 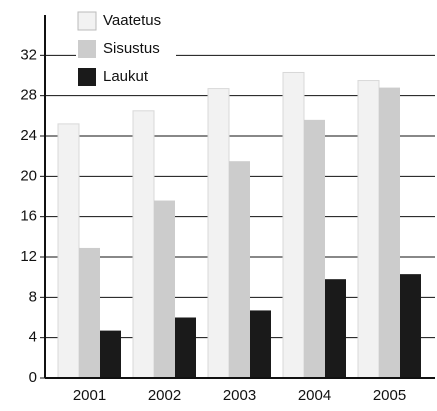 What do you see at coordinates (89, 395) in the screenshot?
I see `x-tick-label: 2001` at bounding box center [89, 395].